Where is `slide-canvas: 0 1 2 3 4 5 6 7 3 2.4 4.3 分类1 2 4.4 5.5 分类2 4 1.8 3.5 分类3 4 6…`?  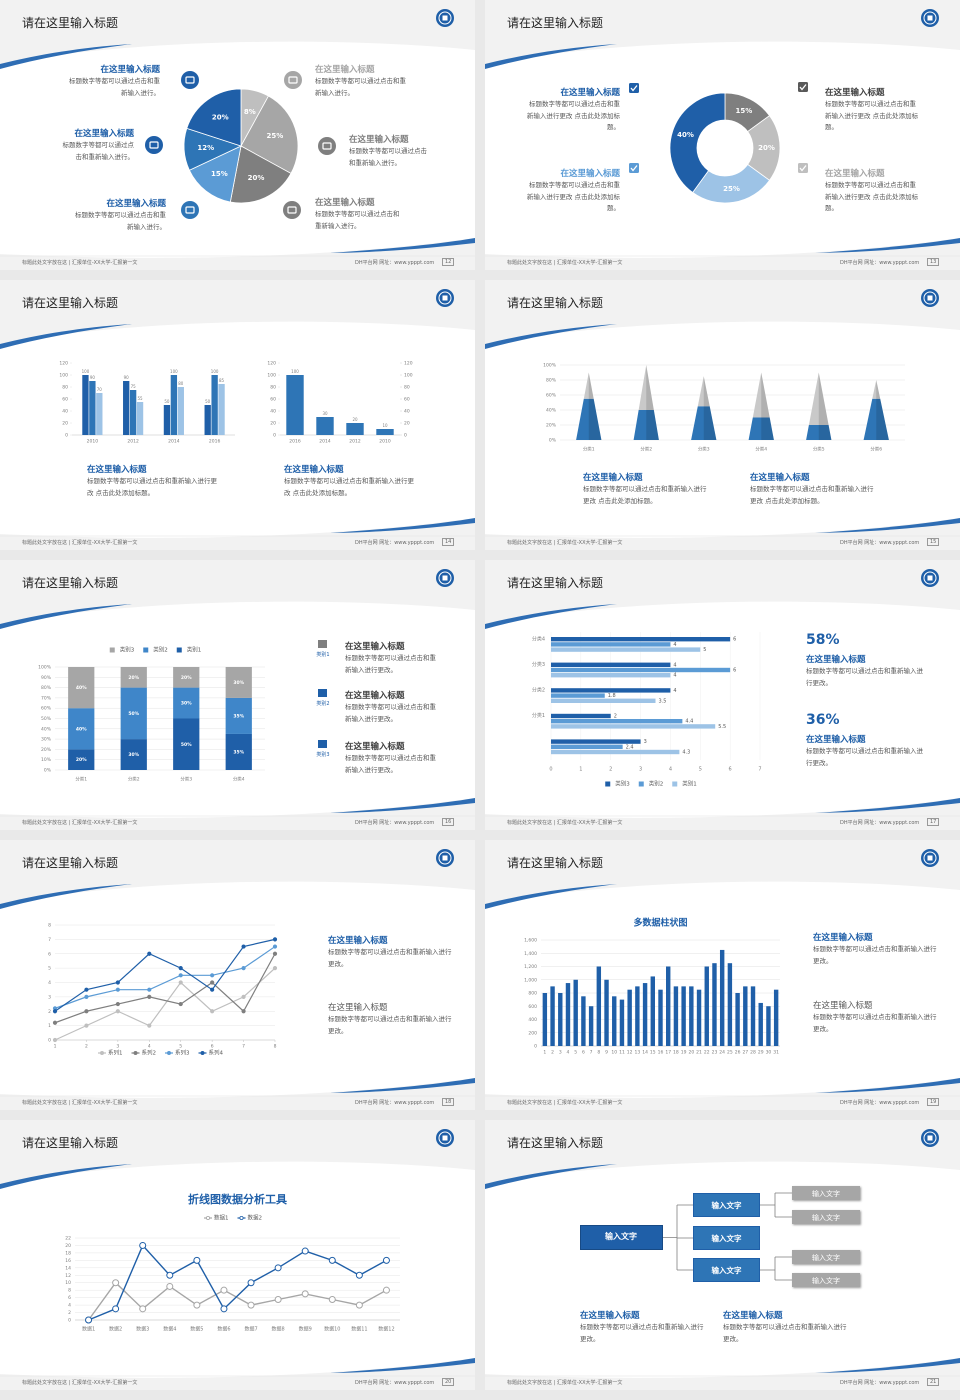 slide-canvas: 0 1 2 3 4 5 6 7 3 2.4 4.3 分类1 2 4.4 5.5 分类2 4 1.8 3.5 分类3 4 6… is located at coordinates (722, 695).